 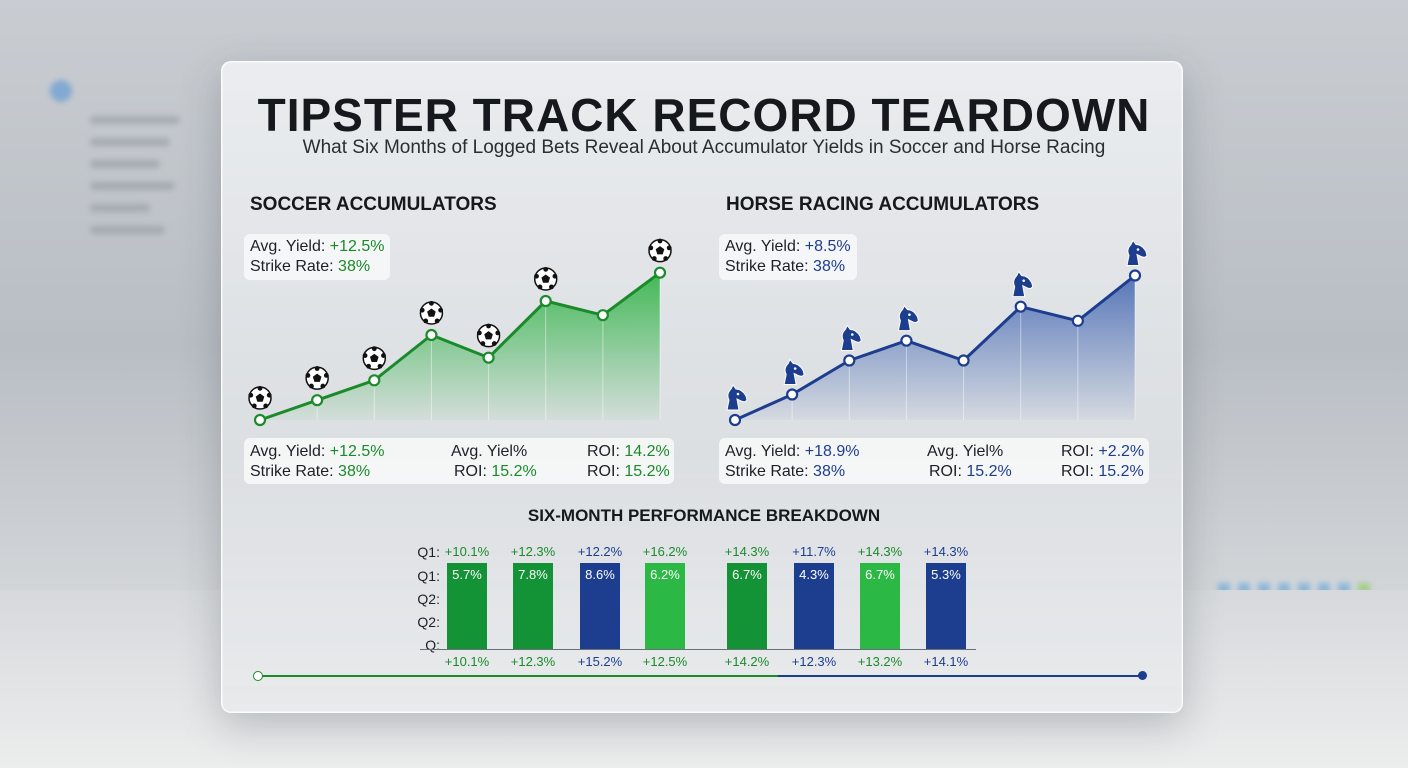 What do you see at coordinates (533, 606) in the screenshot?
I see `breakdown-bar: 7.8%` at bounding box center [533, 606].